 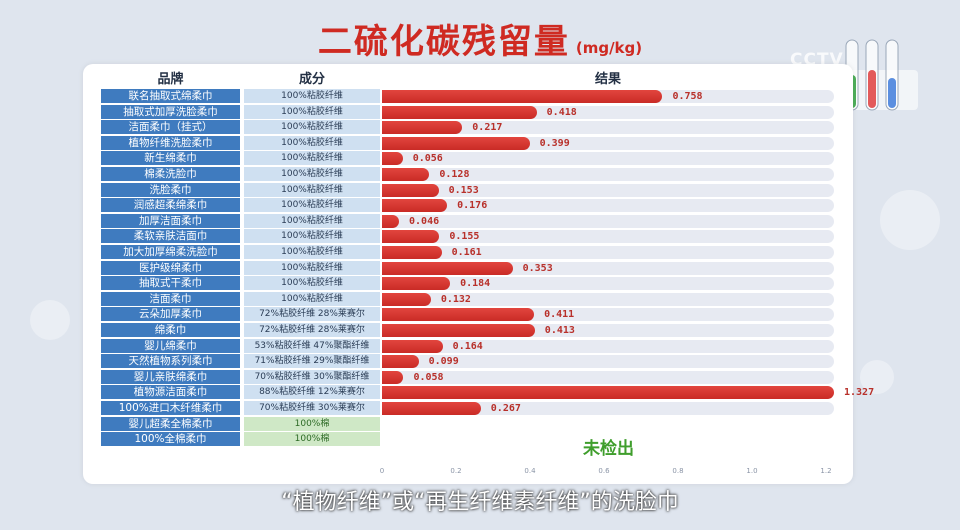 I want to click on table-row: 云朵加厚柔巾 72%粘胶纤维 28%莱赛尔 0.411, so click(x=480, y=314).